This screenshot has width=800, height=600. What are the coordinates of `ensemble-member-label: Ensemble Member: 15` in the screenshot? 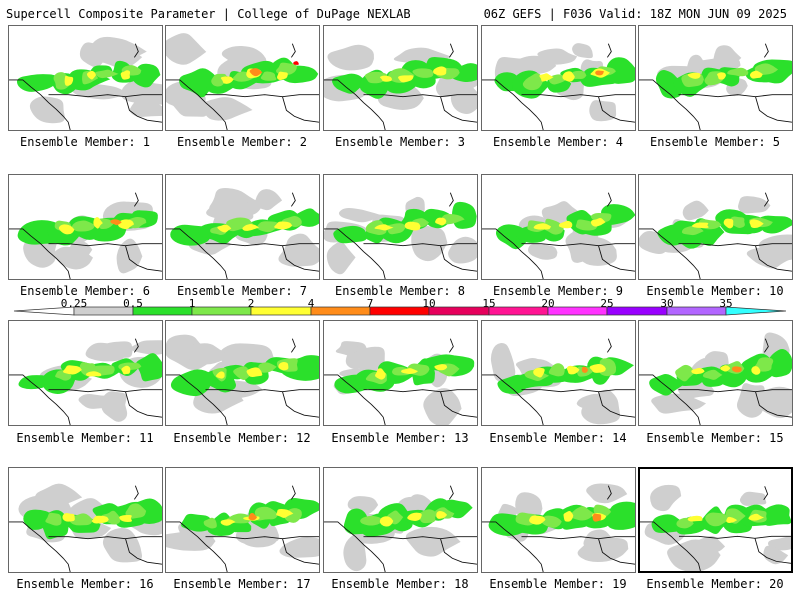 It's located at (715, 438).